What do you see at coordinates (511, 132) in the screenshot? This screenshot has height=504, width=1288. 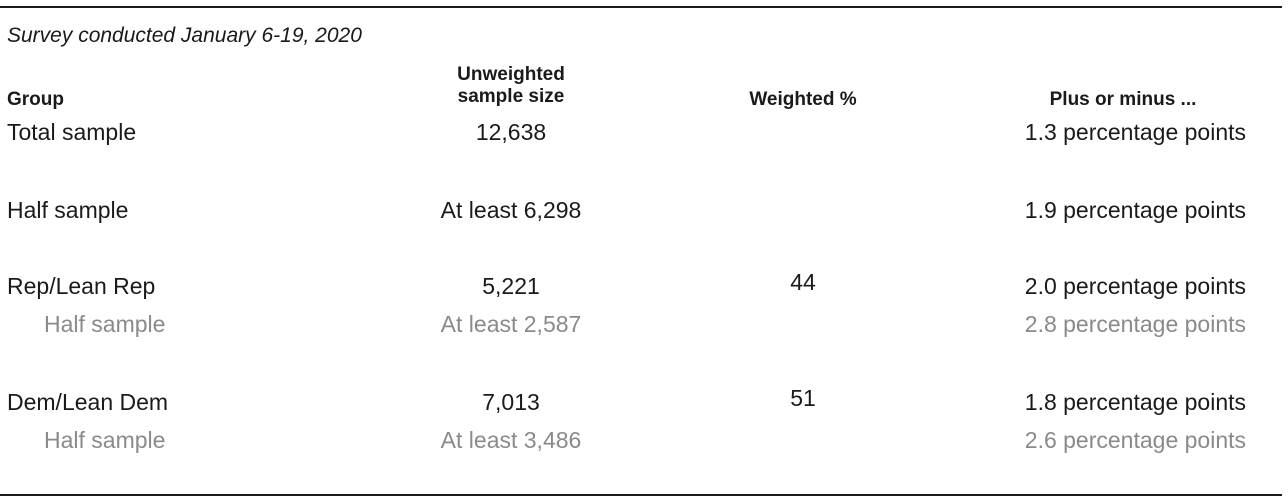 I see `row-total-size: 12,638` at bounding box center [511, 132].